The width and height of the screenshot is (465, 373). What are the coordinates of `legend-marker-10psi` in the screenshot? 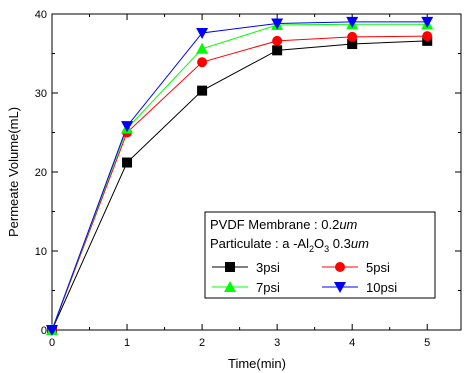 It's located at (340, 287).